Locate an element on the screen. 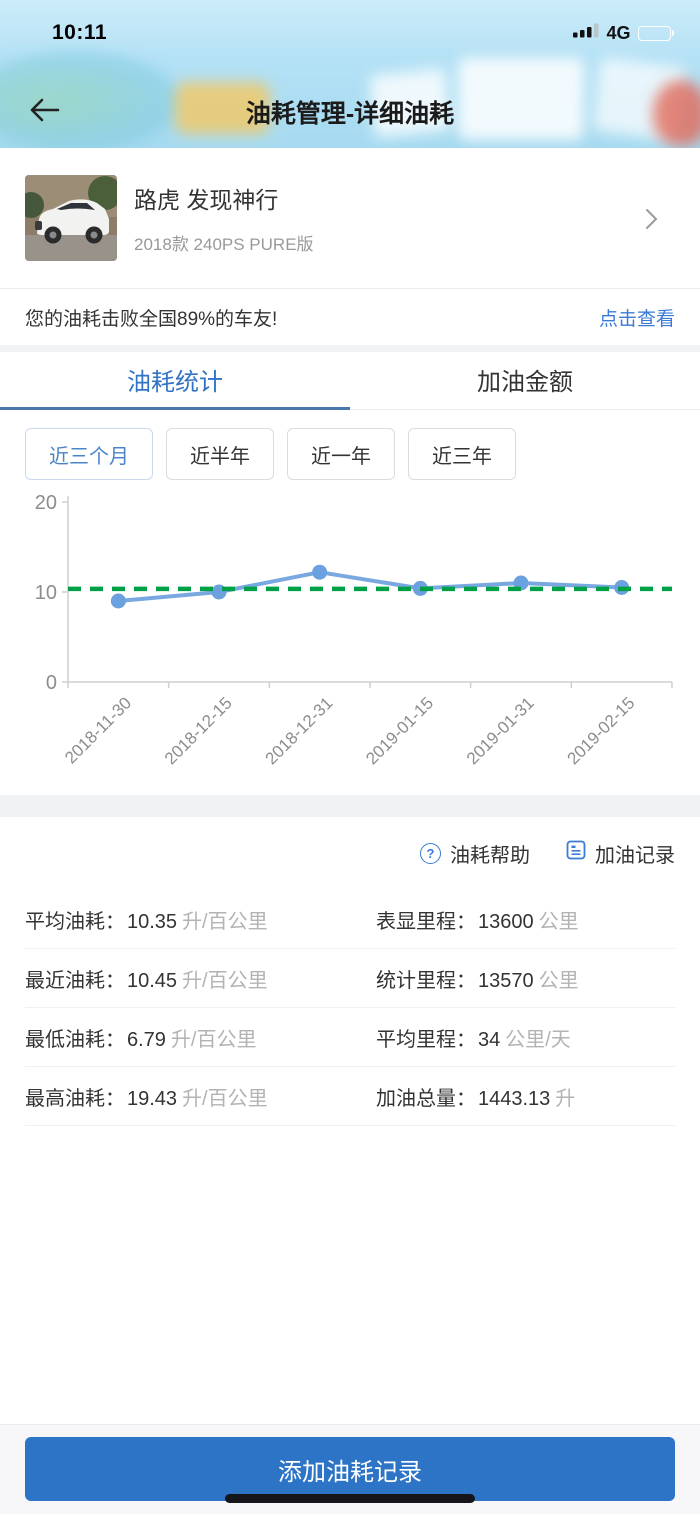 The image size is (700, 1514). stat-label: 最低油耗： is located at coordinates (75, 1039).